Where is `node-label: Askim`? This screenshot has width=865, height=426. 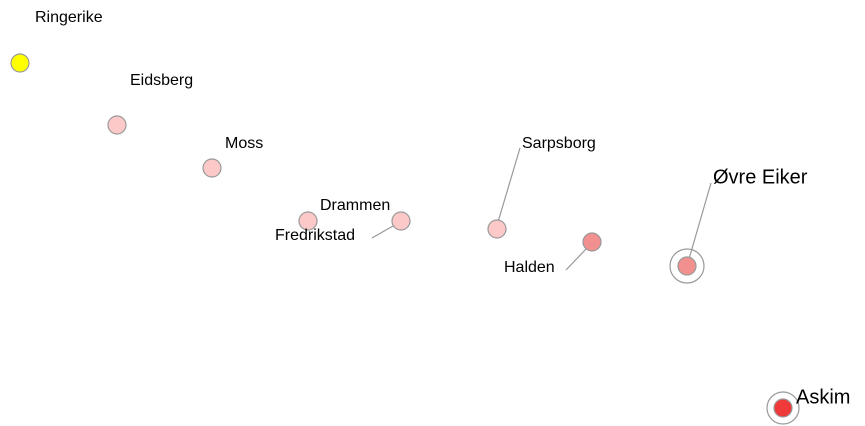 node-label: Askim is located at coordinates (823, 397).